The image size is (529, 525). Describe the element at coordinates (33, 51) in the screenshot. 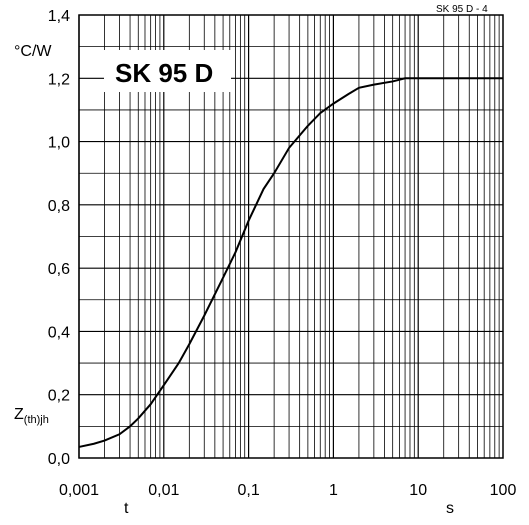

I see `y-axis-unit: °C/W` at that location.